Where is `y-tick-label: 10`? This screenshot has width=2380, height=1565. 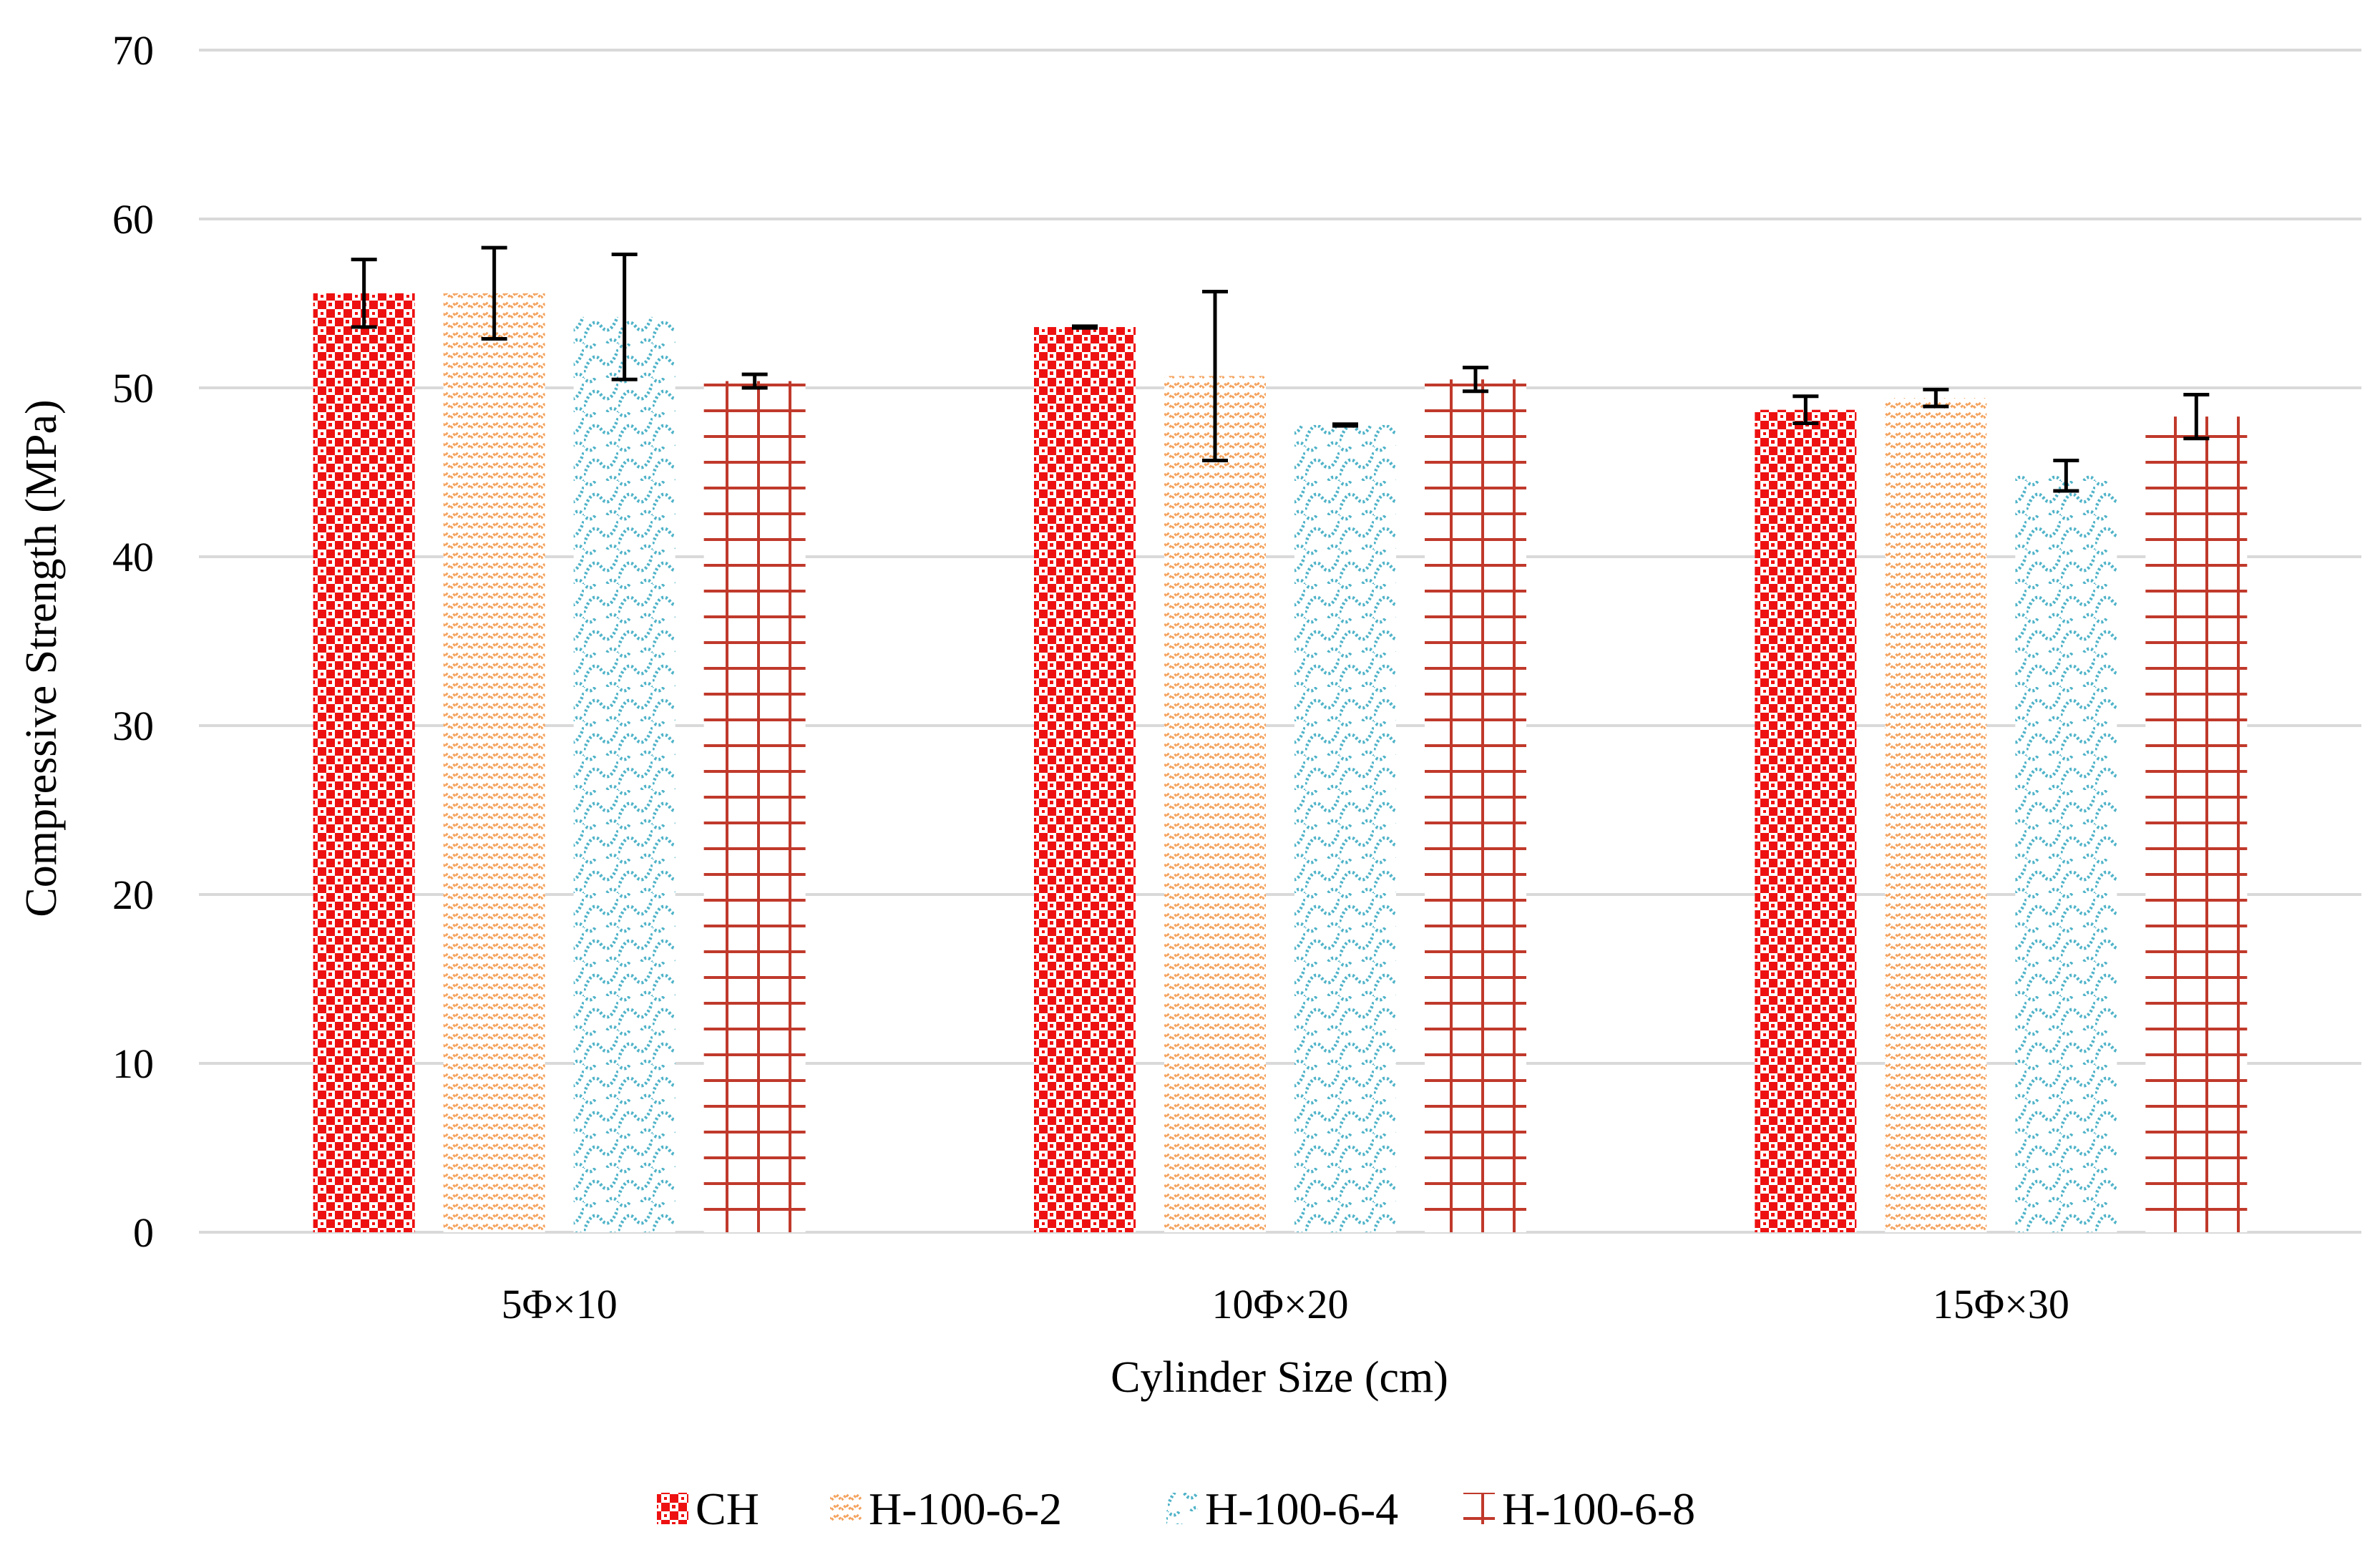 y-tick-label: 10 is located at coordinates (133, 1063).